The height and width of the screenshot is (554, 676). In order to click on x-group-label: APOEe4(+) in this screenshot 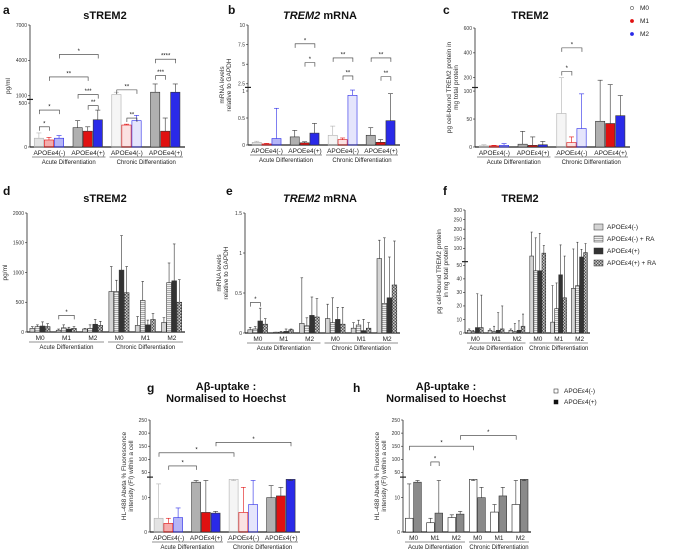, I will do `click(380, 151)`.